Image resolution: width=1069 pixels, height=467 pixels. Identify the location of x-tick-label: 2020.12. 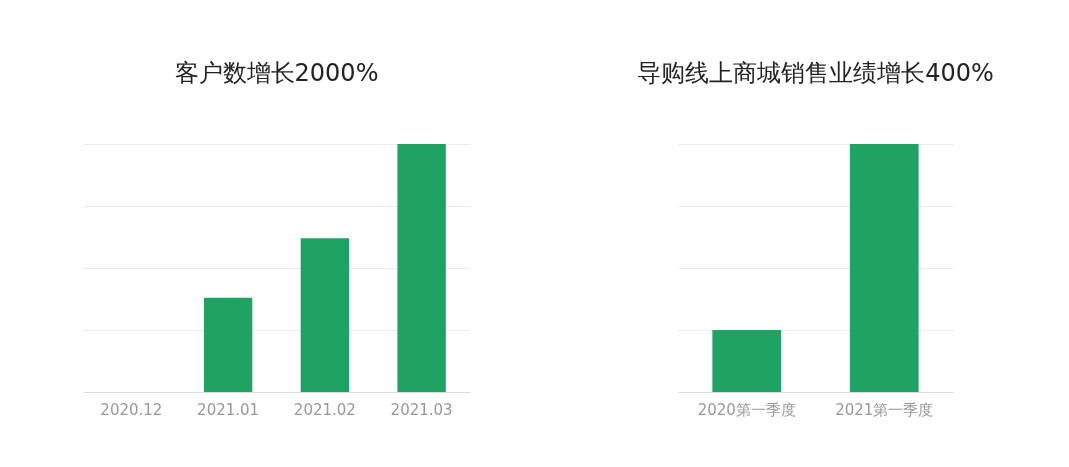
(131, 409).